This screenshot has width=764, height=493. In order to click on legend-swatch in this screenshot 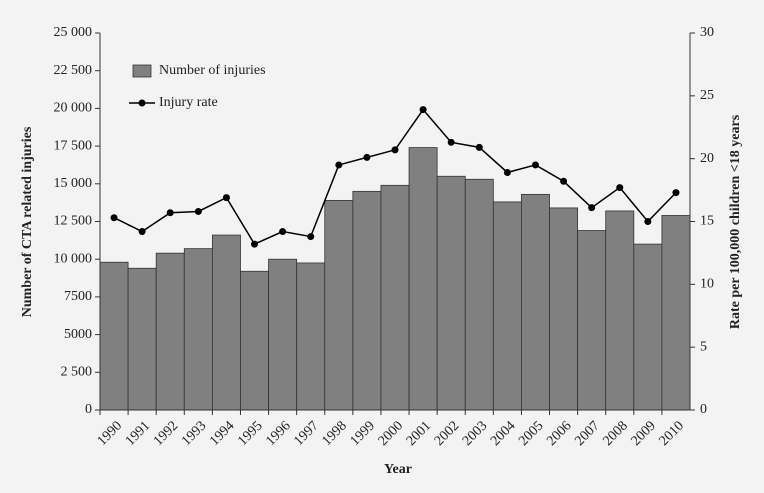, I will do `click(142, 71)`.